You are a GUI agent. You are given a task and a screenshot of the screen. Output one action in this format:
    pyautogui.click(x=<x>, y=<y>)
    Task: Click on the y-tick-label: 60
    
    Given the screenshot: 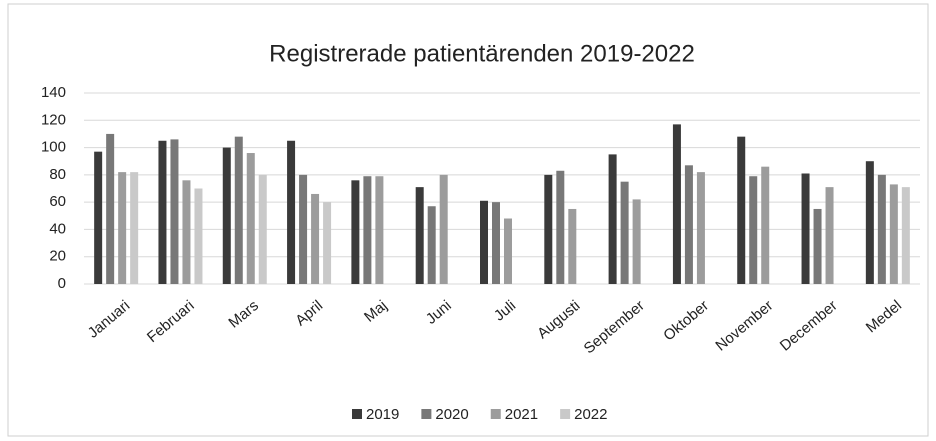 What is the action you would take?
    pyautogui.click(x=57, y=201)
    